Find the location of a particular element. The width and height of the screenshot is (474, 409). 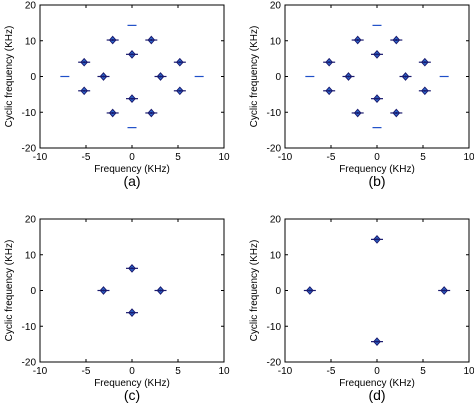

panel-2-x-axis-label: Frequency (KHz) is located at coordinates (377, 169).